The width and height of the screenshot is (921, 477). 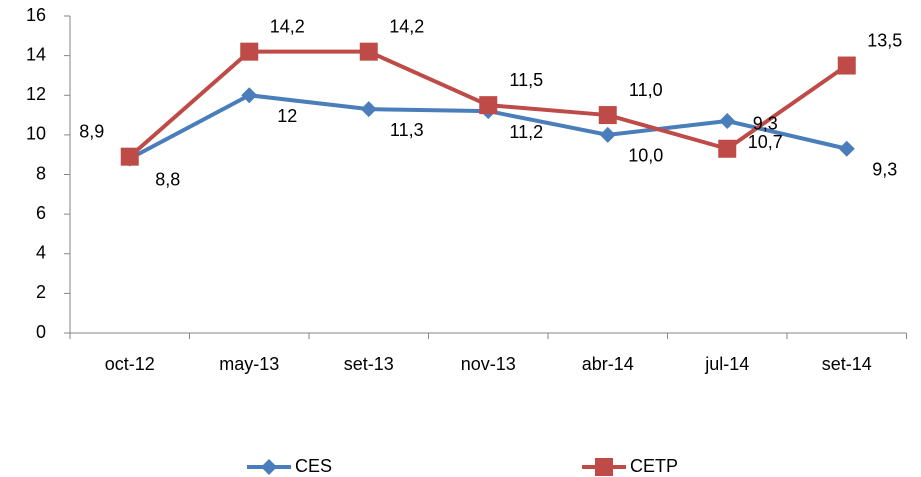 I want to click on x-tick-label: set-13, so click(x=369, y=364).